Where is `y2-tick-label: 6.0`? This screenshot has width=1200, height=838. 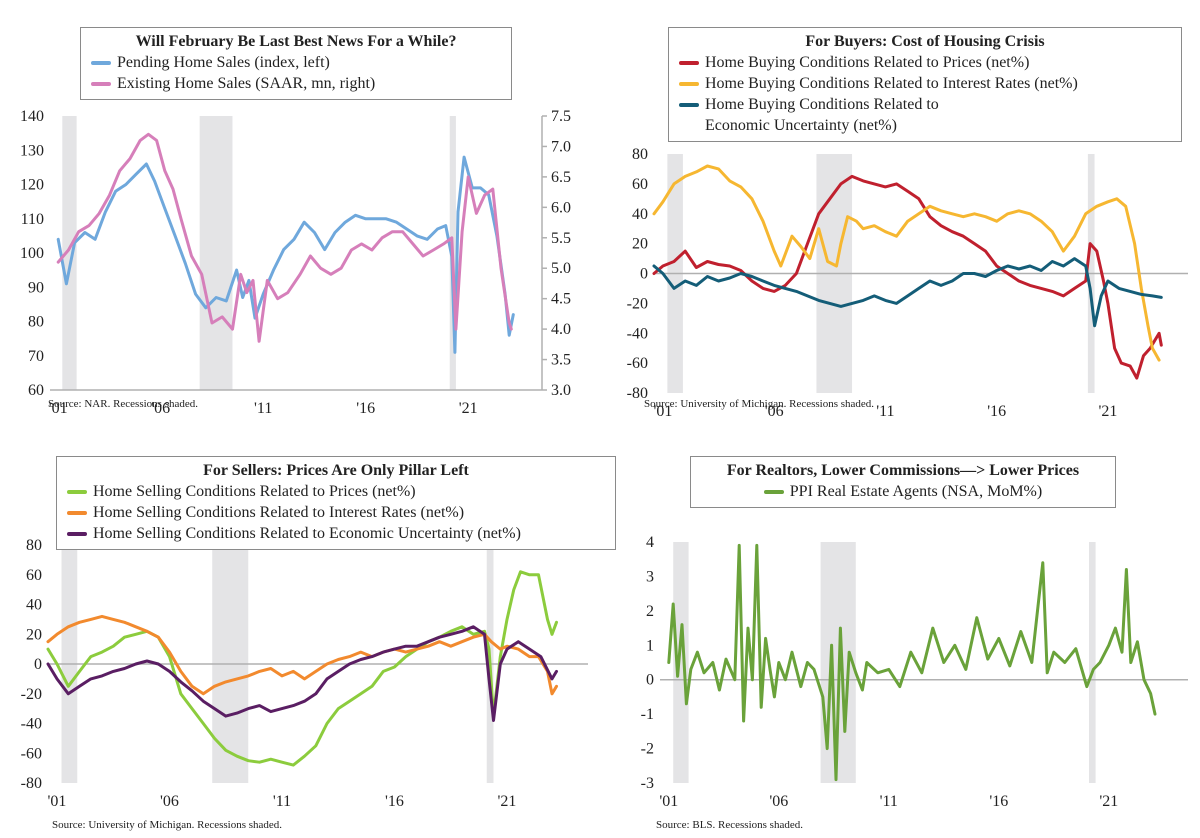
y2-tick-label: 6.0 is located at coordinates (561, 207).